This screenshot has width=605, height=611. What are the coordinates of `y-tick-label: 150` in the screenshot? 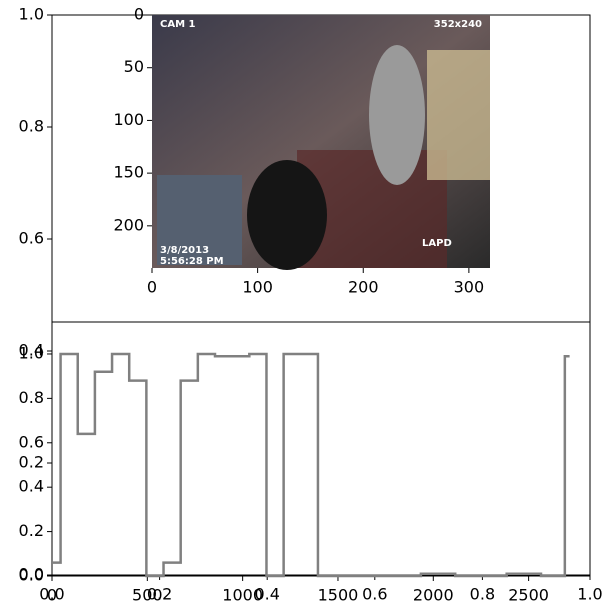 It's located at (128, 172).